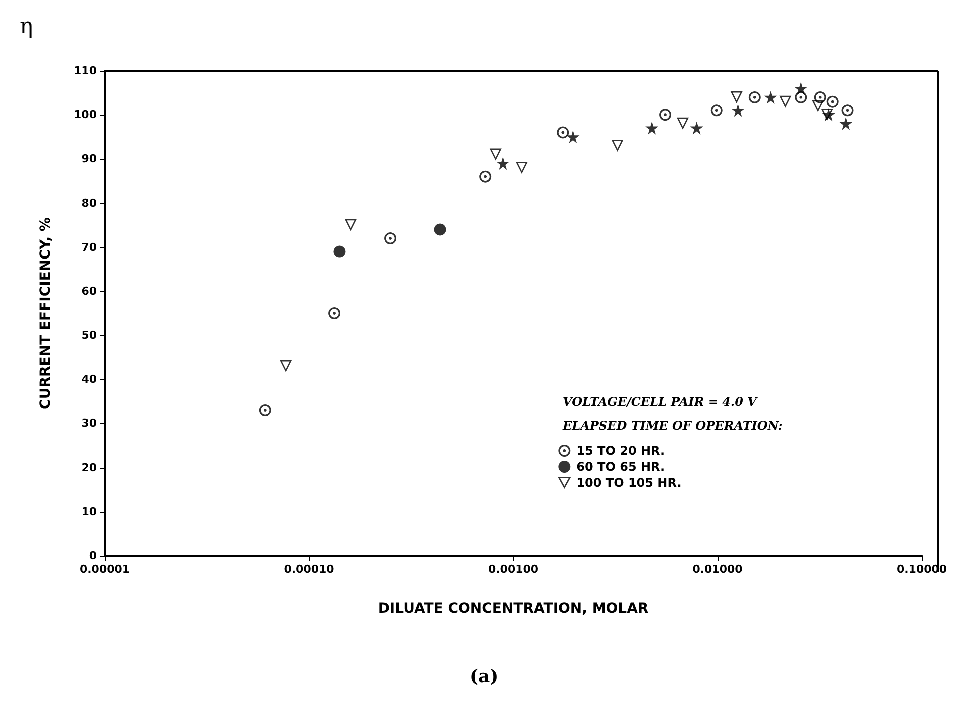  I want to click on y-tick-label: 70, so click(90, 247).